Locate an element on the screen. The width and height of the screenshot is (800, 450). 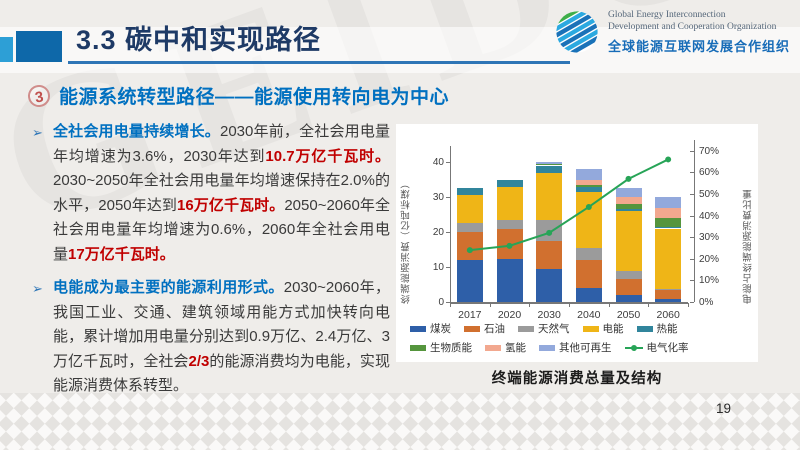
bullet-text-segment: 电能成为最主要的能源利用形式。 is located at coordinates (168, 287).